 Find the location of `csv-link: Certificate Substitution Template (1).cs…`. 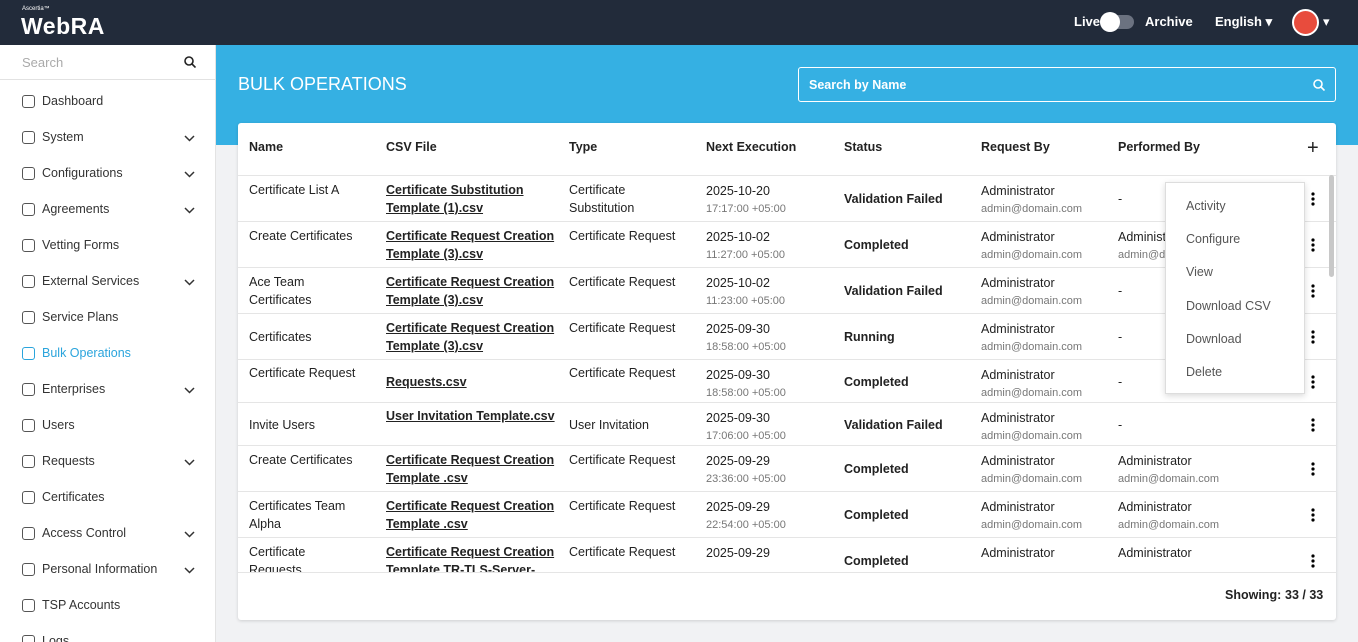

csv-link: Certificate Substitution Template (1).cs… is located at coordinates (455, 199).